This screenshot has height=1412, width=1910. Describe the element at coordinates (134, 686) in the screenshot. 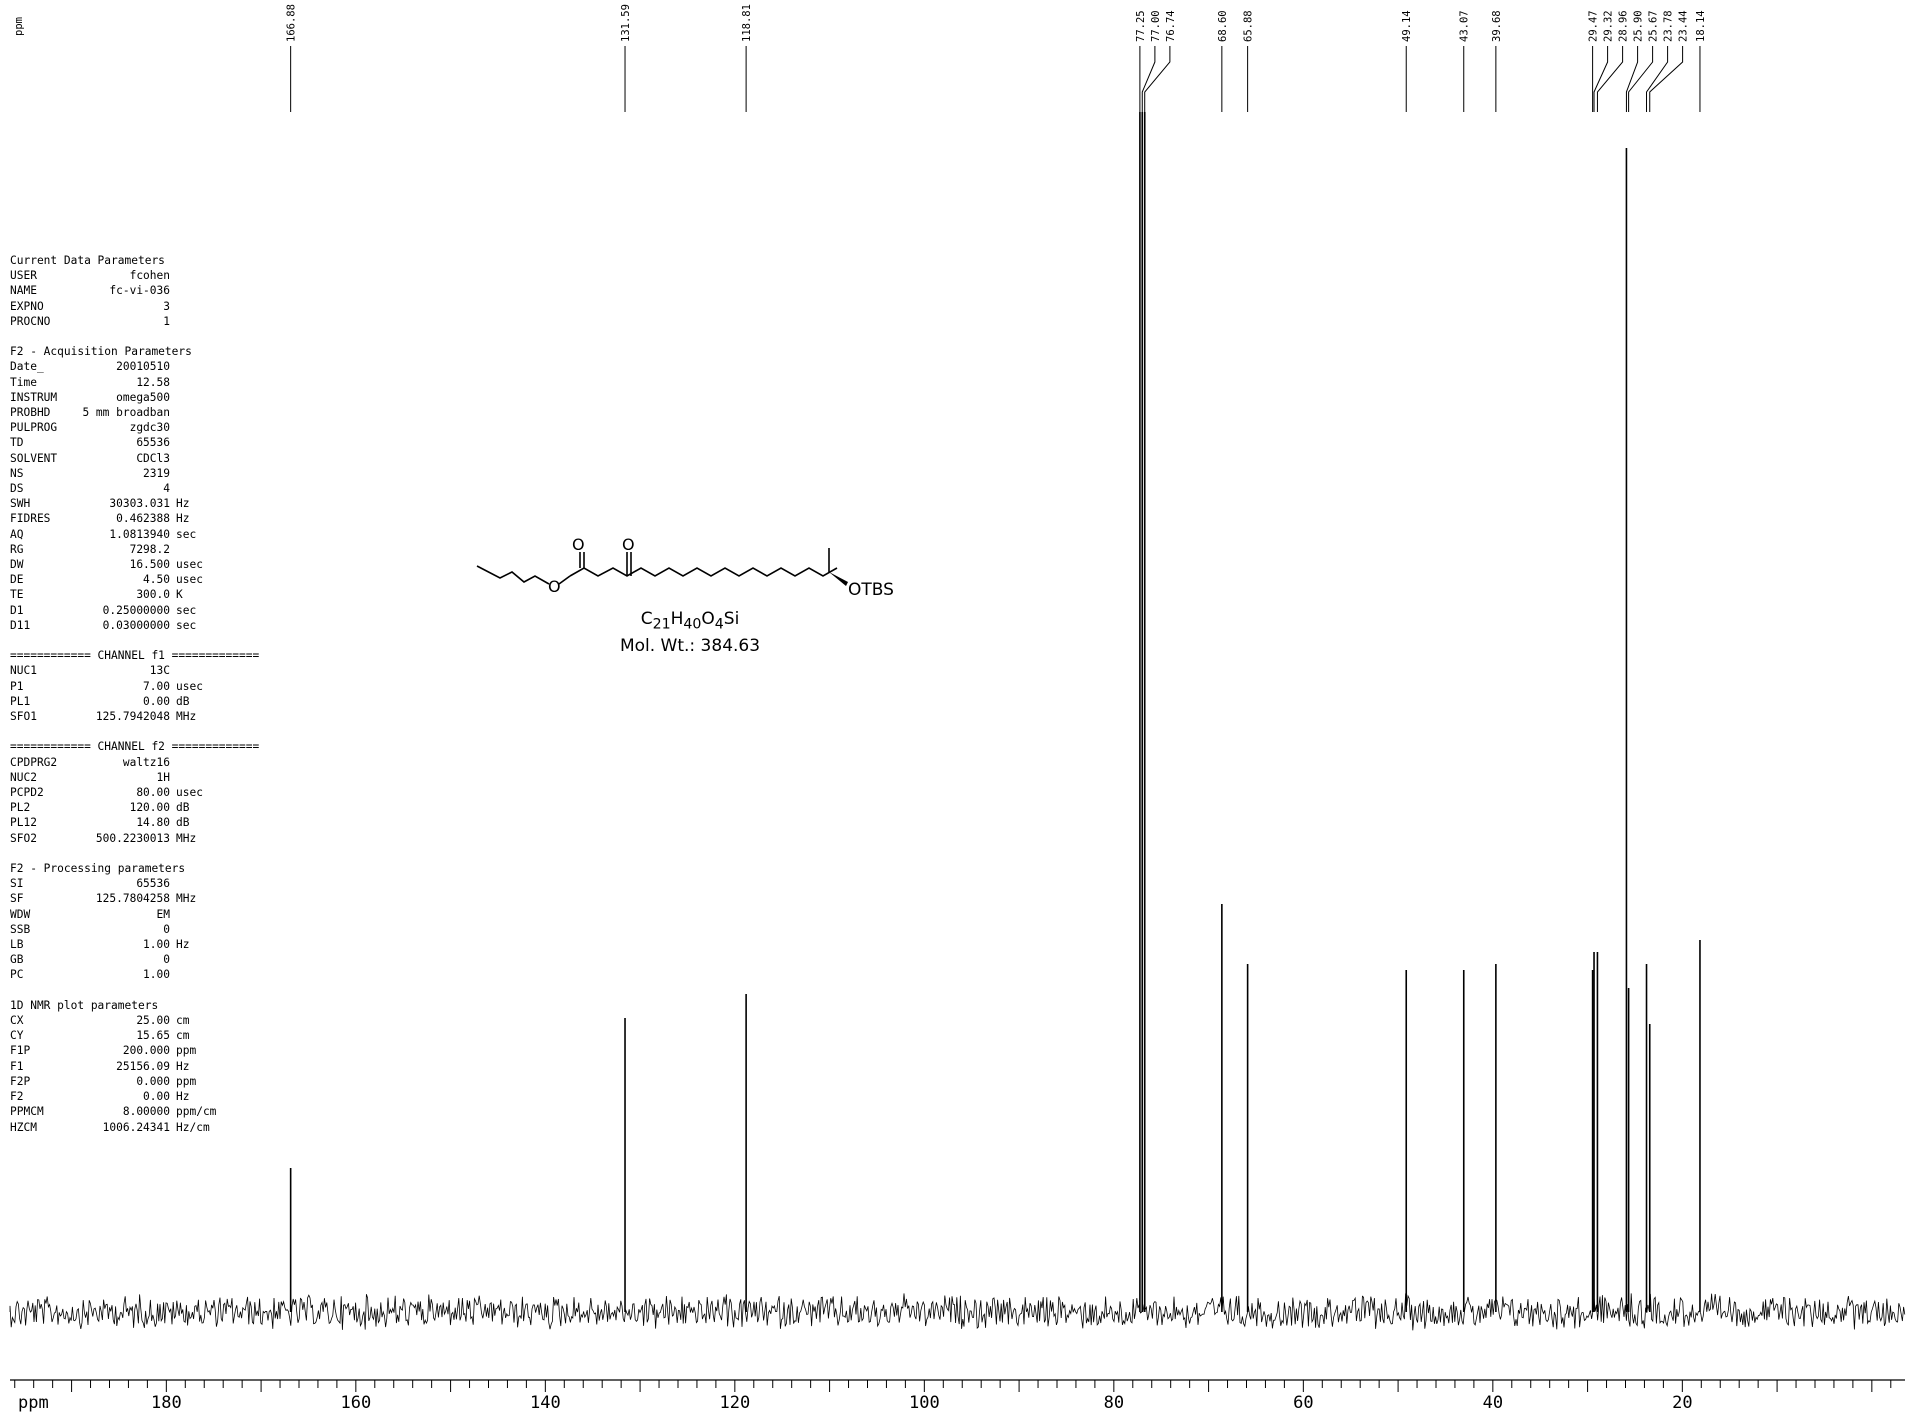

I see `param-row: P1 7.00 usec` at that location.